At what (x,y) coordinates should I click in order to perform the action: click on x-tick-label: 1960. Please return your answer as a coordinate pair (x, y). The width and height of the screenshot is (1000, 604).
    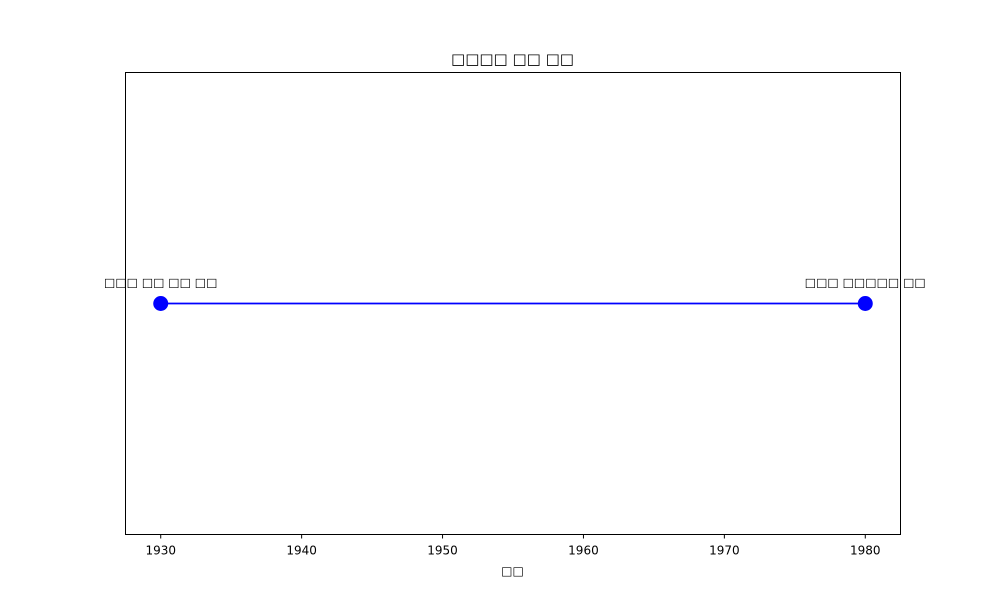
    Looking at the image, I should click on (583, 551).